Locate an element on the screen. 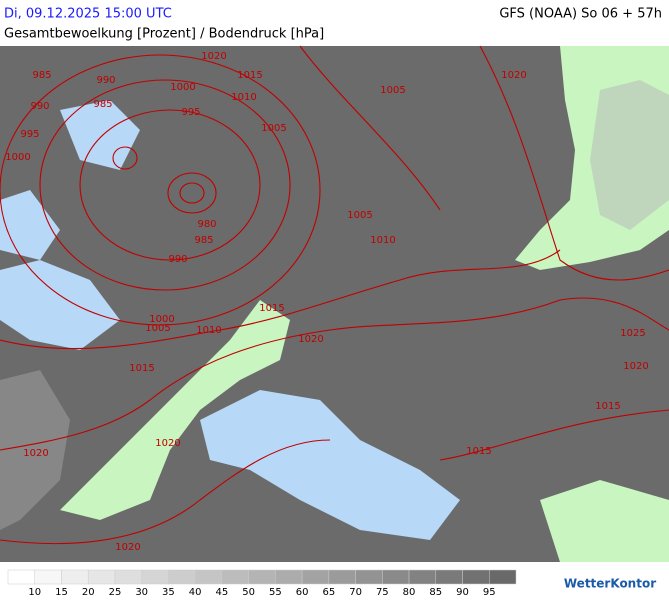 Image resolution: width=669 pixels, height=600 pixels. legend-label: 25 is located at coordinates (115, 592).